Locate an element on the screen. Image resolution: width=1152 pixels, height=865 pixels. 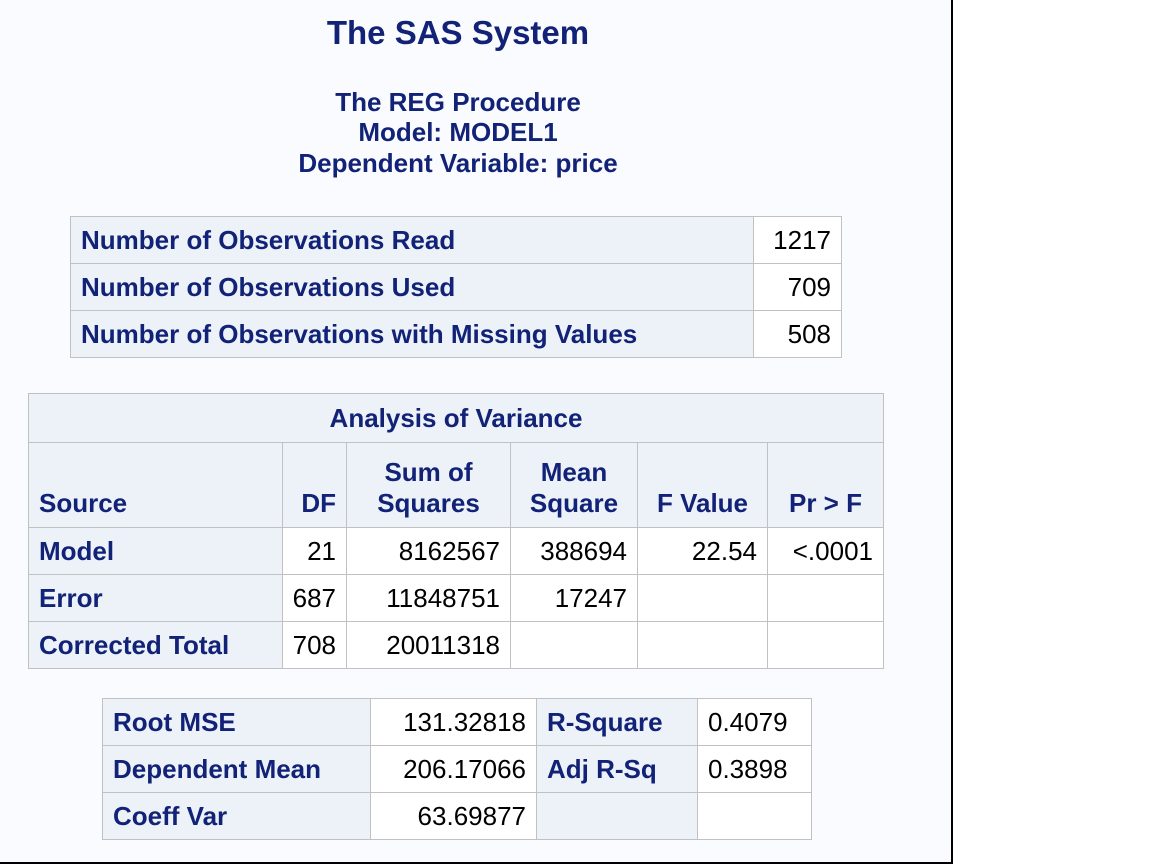
cell-f-value: 22.54 is located at coordinates (702, 551).